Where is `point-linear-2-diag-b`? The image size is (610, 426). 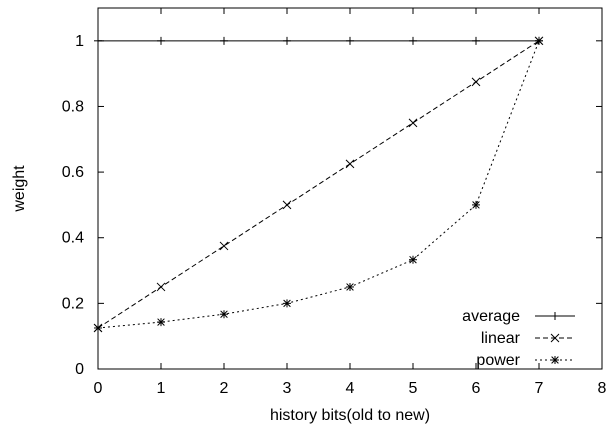 point-linear-2-diag-b is located at coordinates (224, 246).